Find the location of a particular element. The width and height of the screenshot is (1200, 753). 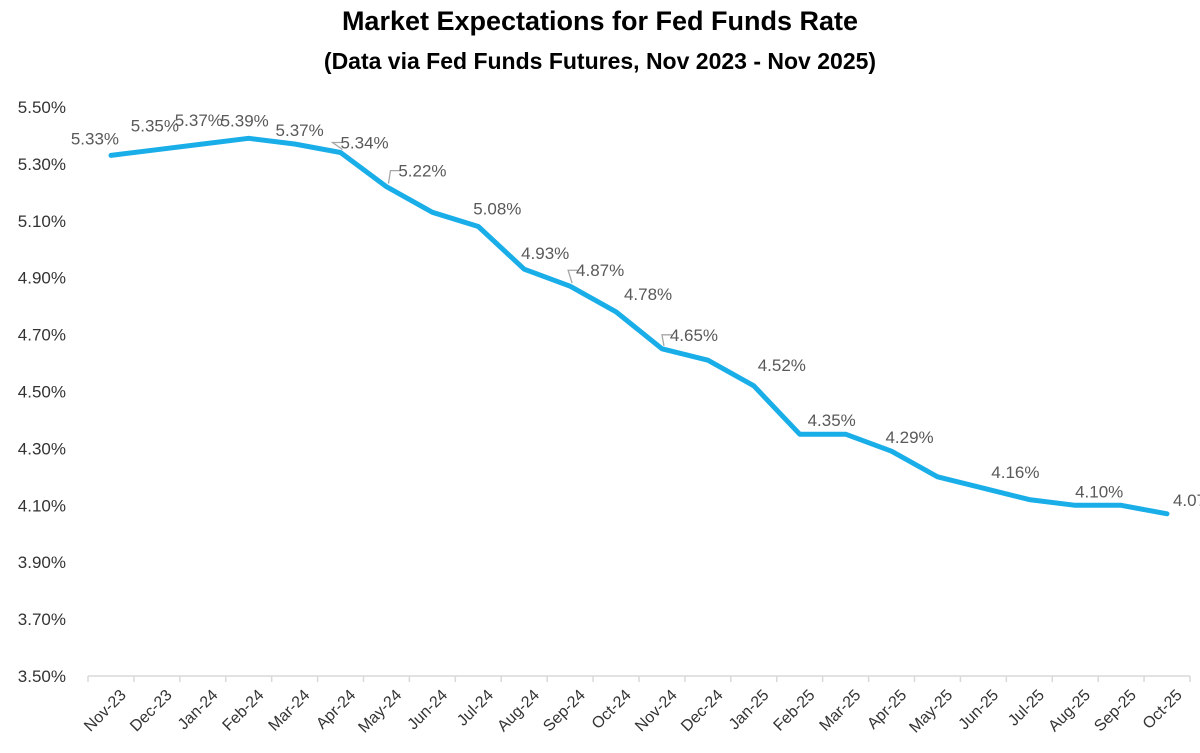

data-label: 4.87% is located at coordinates (600, 270).